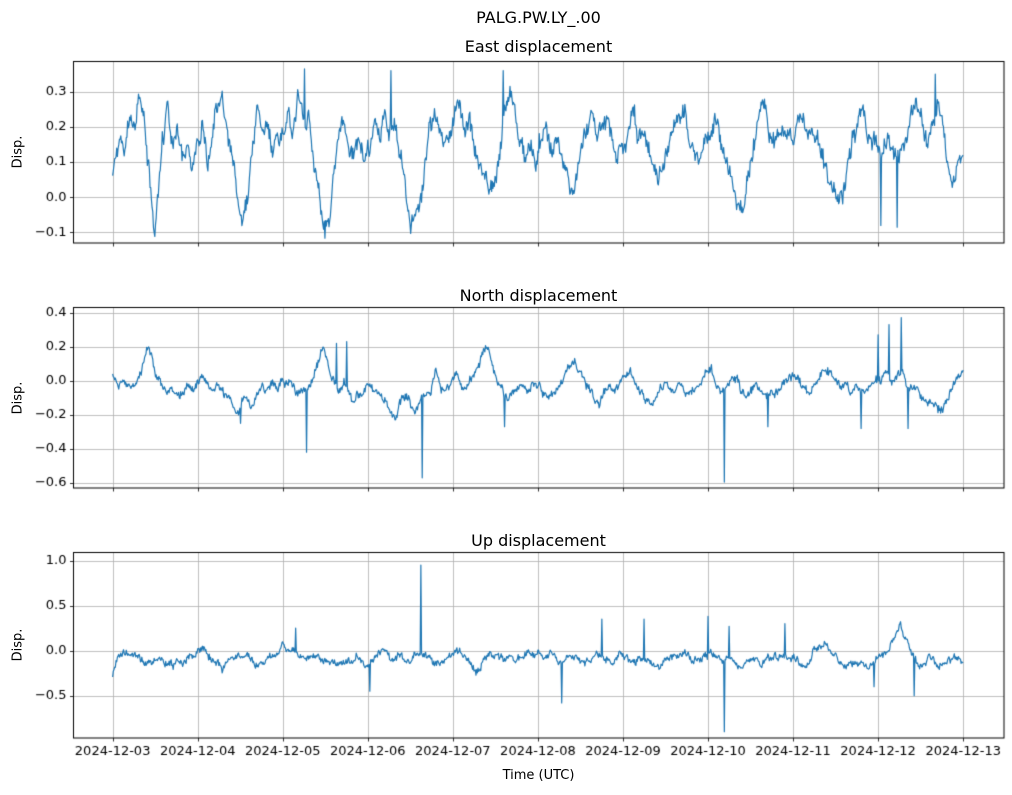 This screenshot has width=1012, height=795. What do you see at coordinates (538, 17) in the screenshot?
I see `figure-title: PALG.PW.LY_.00` at bounding box center [538, 17].